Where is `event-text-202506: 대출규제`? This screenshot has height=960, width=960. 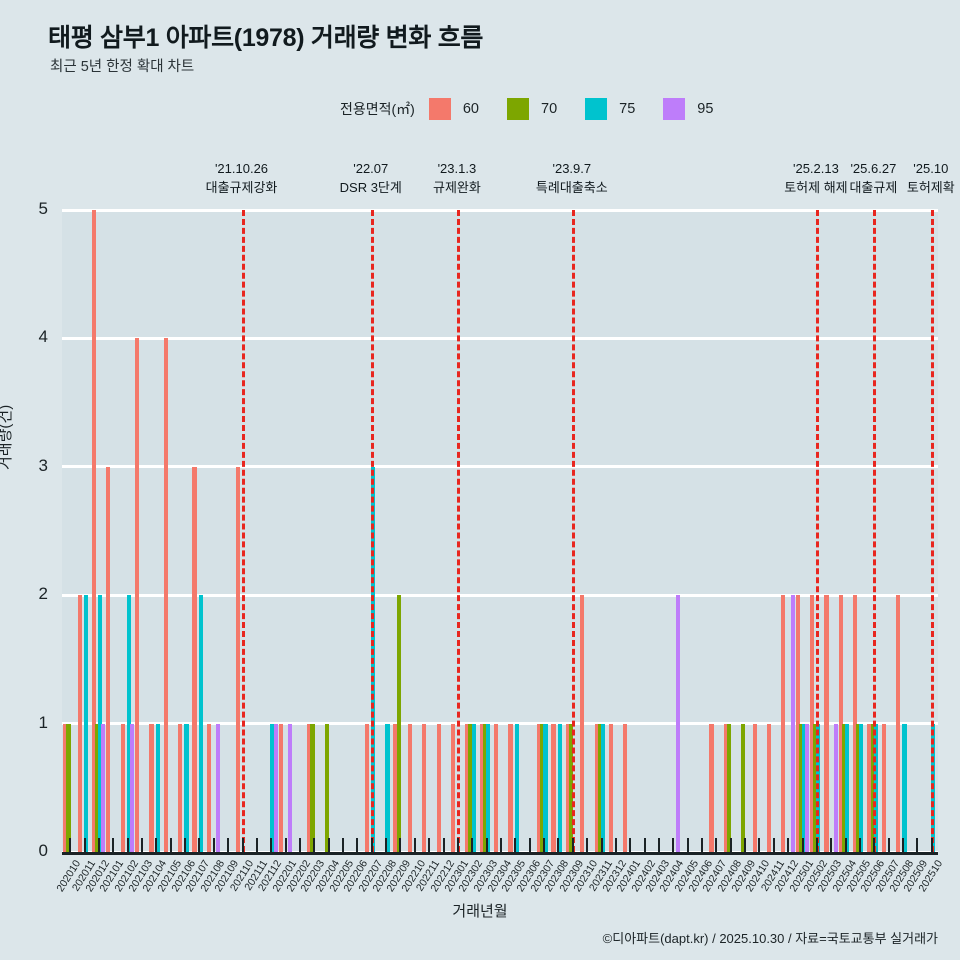
event-text-202506: 대출규제 is located at coordinates (873, 187).